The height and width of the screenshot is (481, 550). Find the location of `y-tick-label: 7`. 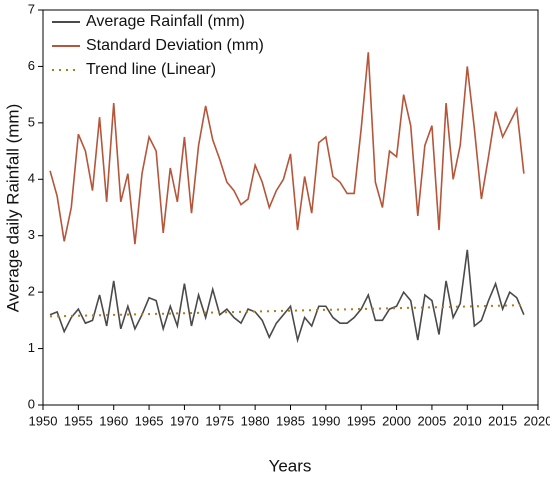

y-tick-label: 7 is located at coordinates (31, 8).